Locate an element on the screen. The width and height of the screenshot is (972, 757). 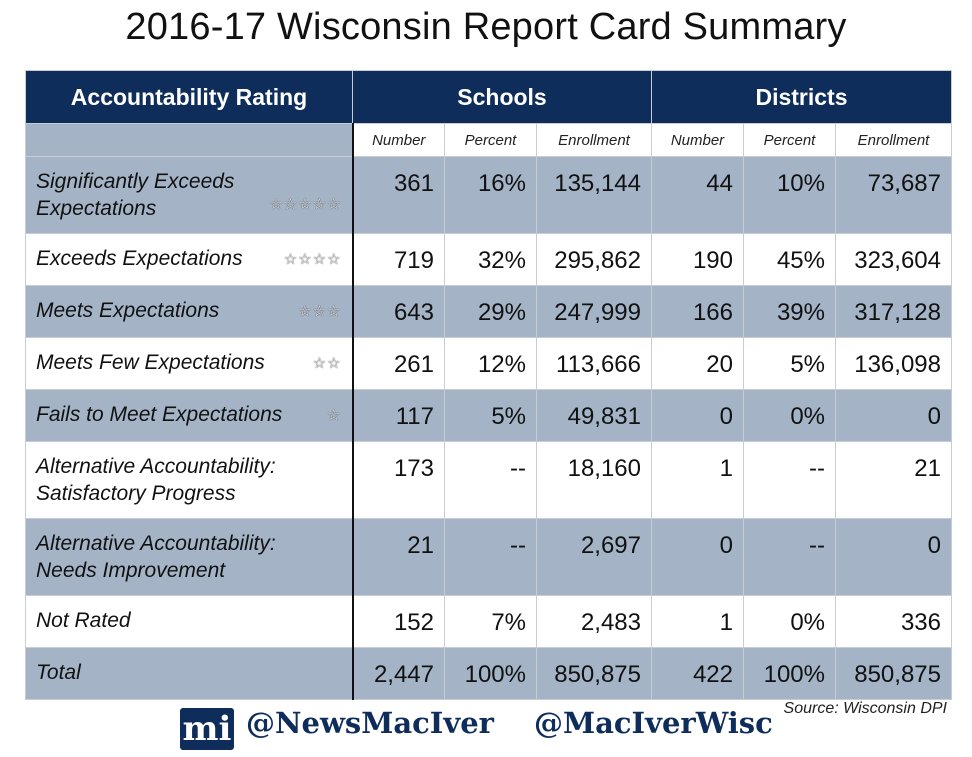
rating-label: Significantly Exceeds Expectations ☆☆☆☆☆ is located at coordinates (189, 195).